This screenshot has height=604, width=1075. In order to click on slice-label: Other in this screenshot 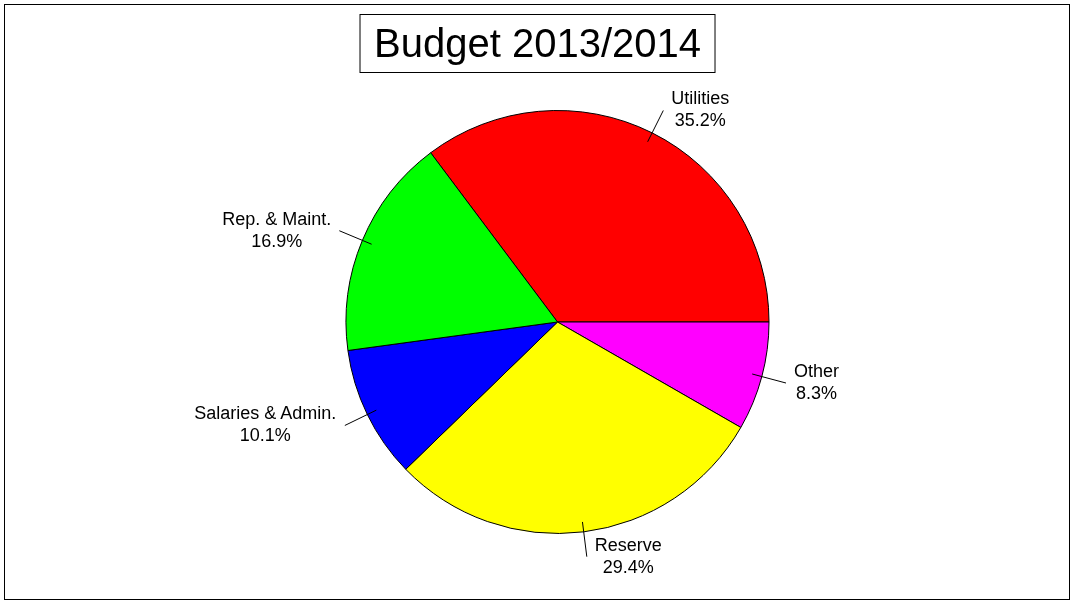, I will do `click(816, 371)`.